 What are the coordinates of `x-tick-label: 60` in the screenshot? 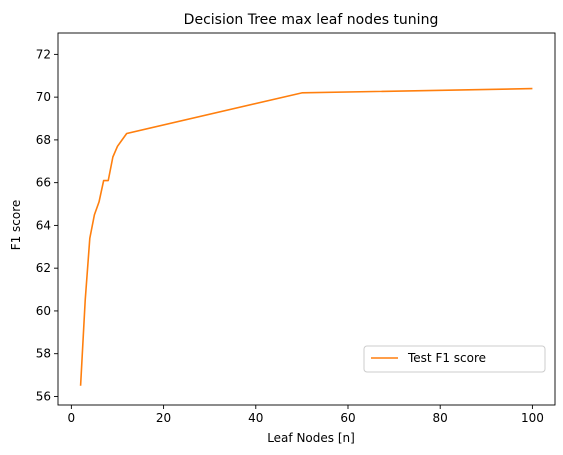 It's located at (347, 418).